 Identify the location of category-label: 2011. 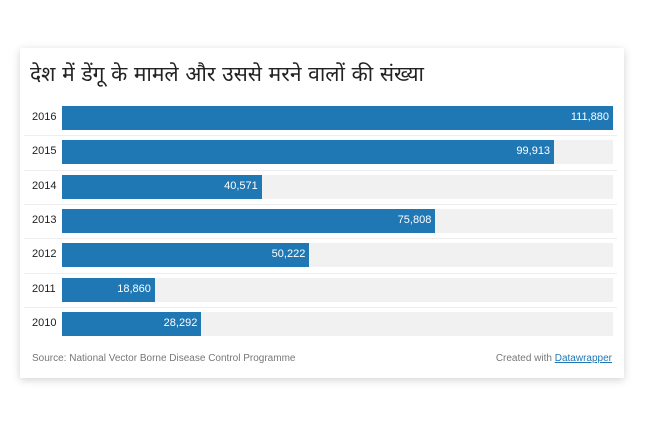
(44, 288).